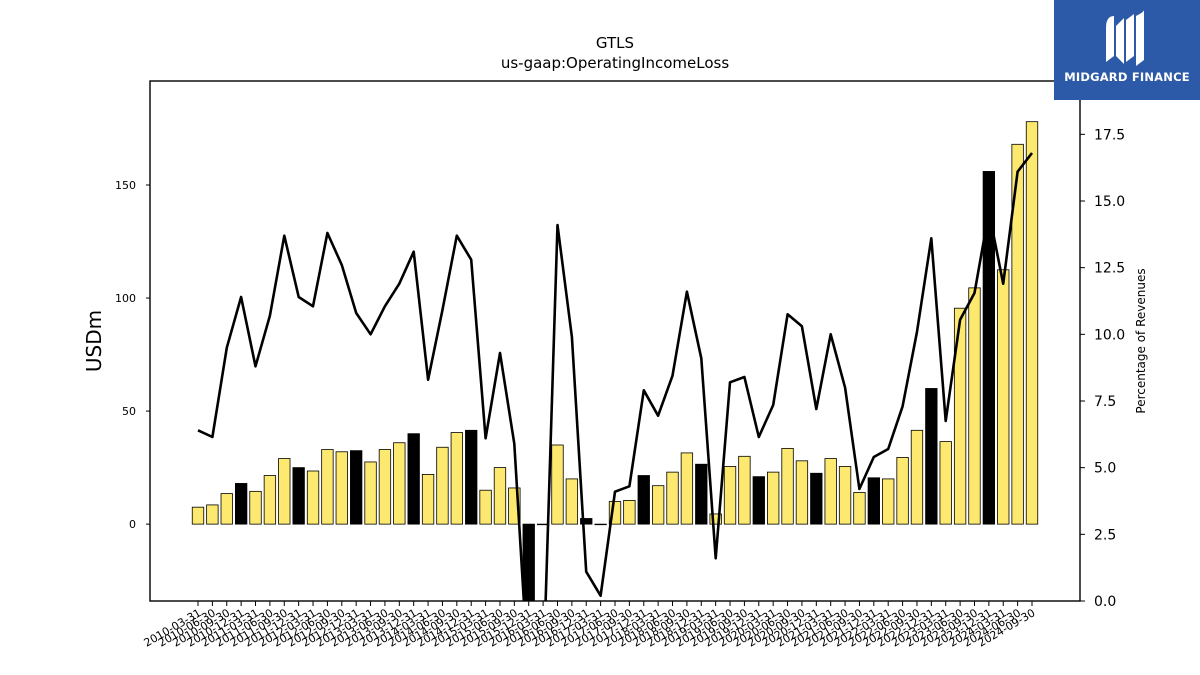 Image resolution: width=1200 pixels, height=675 pixels. What do you see at coordinates (1109, 335) in the screenshot?
I see `y2tick-label: 10.0` at bounding box center [1109, 335].